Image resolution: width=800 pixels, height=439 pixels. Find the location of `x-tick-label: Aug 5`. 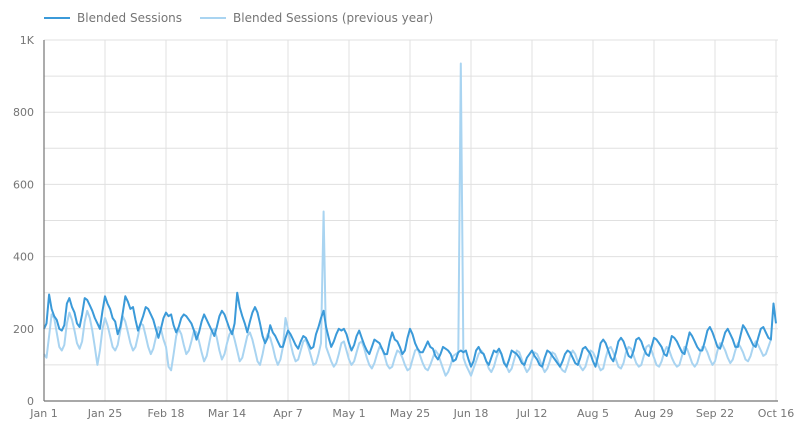

x-tick-label: Aug 5 is located at coordinates (593, 413).